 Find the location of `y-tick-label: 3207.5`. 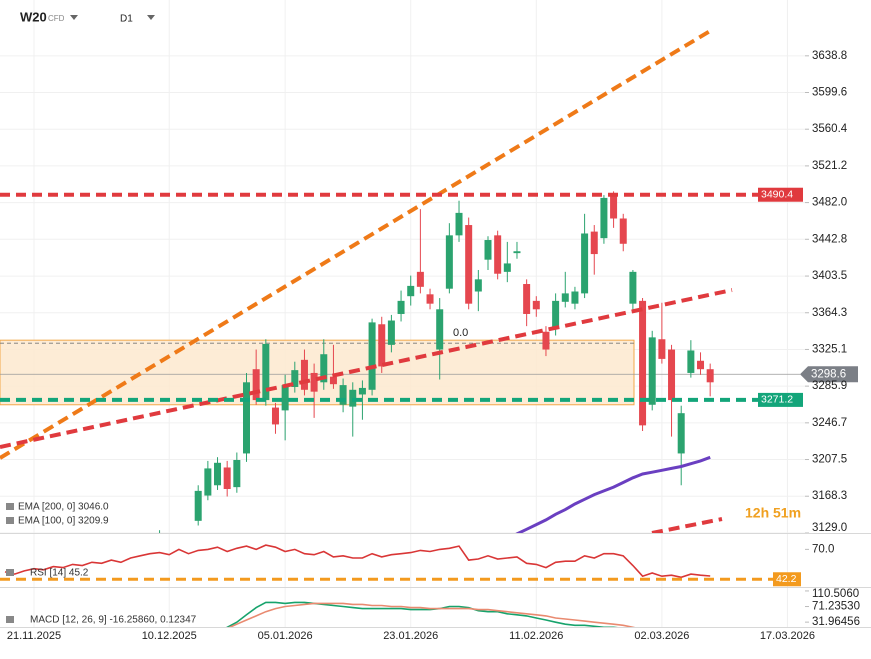

y-tick-label: 3207.5 is located at coordinates (829, 460).